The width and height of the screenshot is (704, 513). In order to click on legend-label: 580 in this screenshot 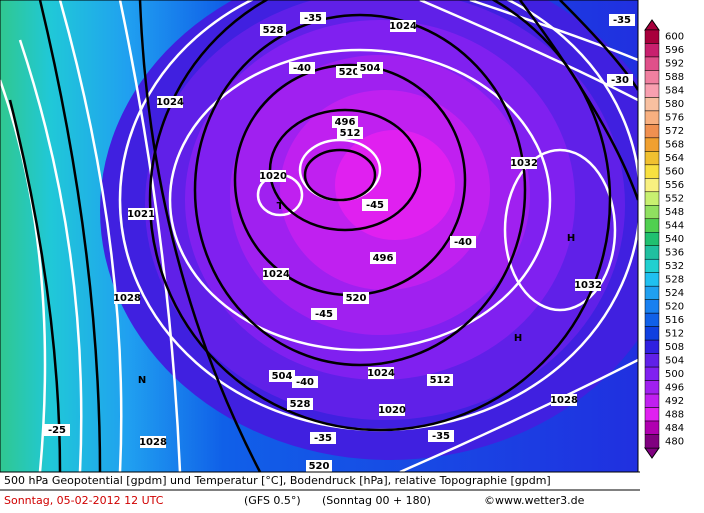, I will do `click(674, 104)`.